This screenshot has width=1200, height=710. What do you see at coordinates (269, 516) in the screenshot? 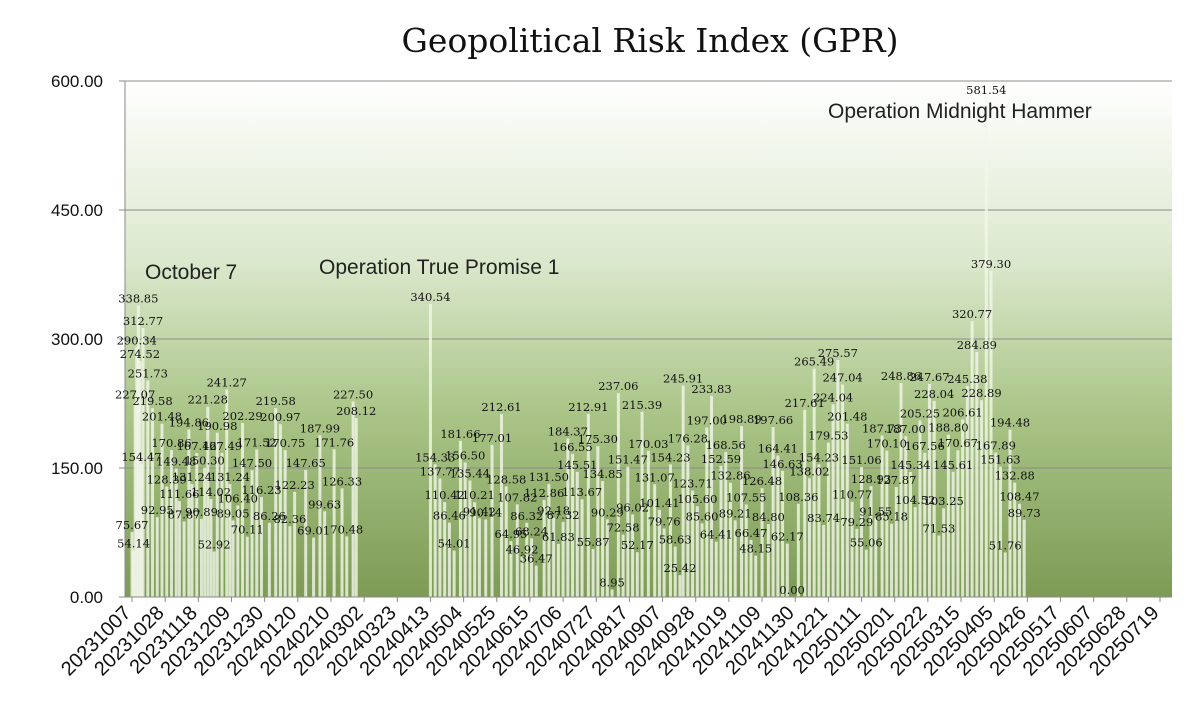
I see `data-label: 86.26` at bounding box center [269, 516].